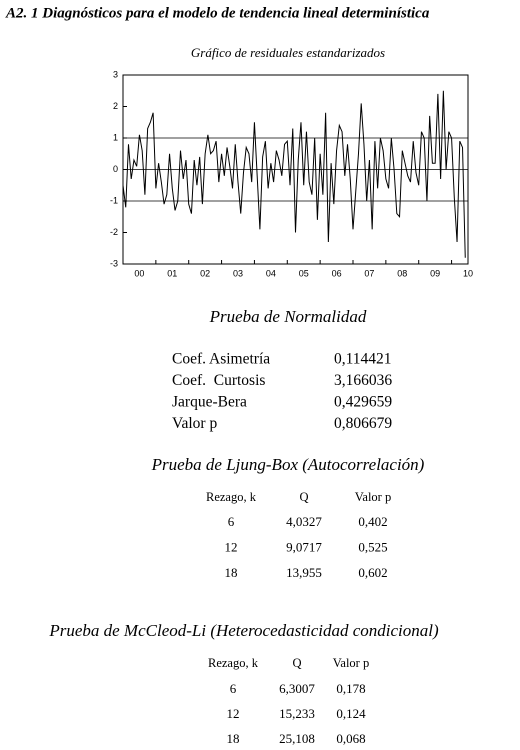 This screenshot has height=750, width=520. Describe the element at coordinates (114, 263) in the screenshot. I see `y-tick-label: -3` at that location.